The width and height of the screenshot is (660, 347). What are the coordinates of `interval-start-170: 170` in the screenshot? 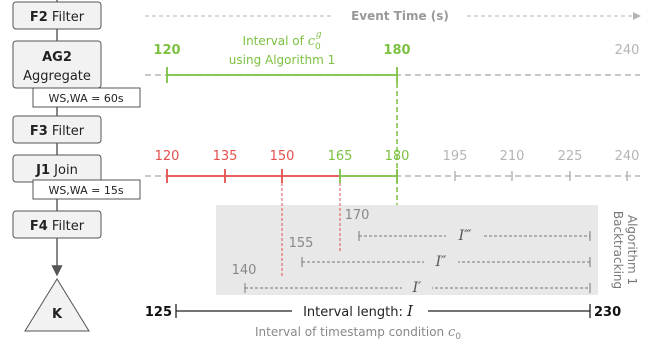 It's located at (357, 215).